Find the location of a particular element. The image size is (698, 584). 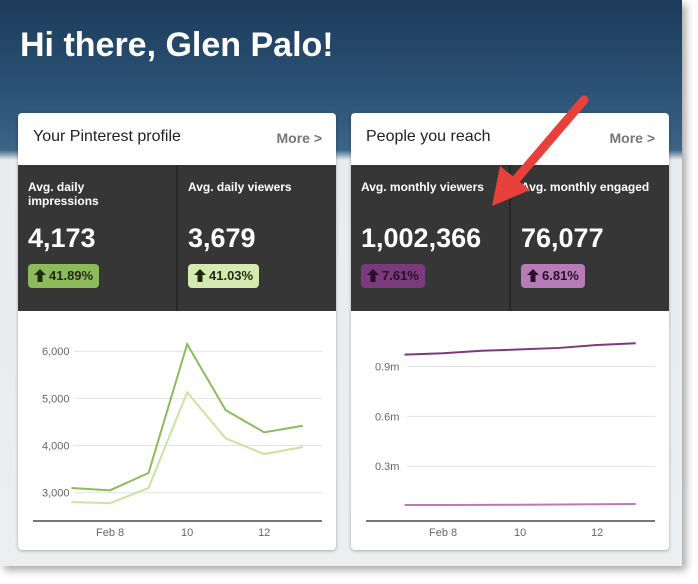

change-text: 41.89% is located at coordinates (71, 275).